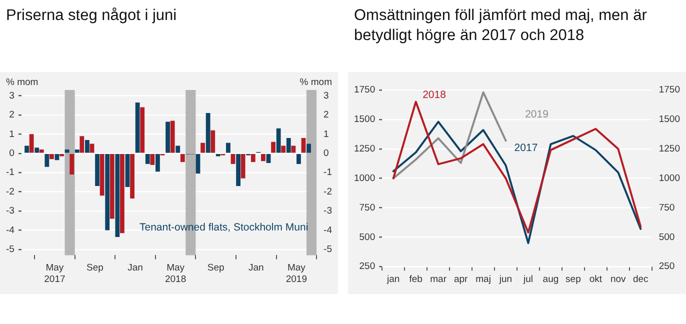 The height and width of the screenshot is (324, 686). Describe the element at coordinates (618, 279) in the screenshot. I see `x-tick-label: nov` at that location.